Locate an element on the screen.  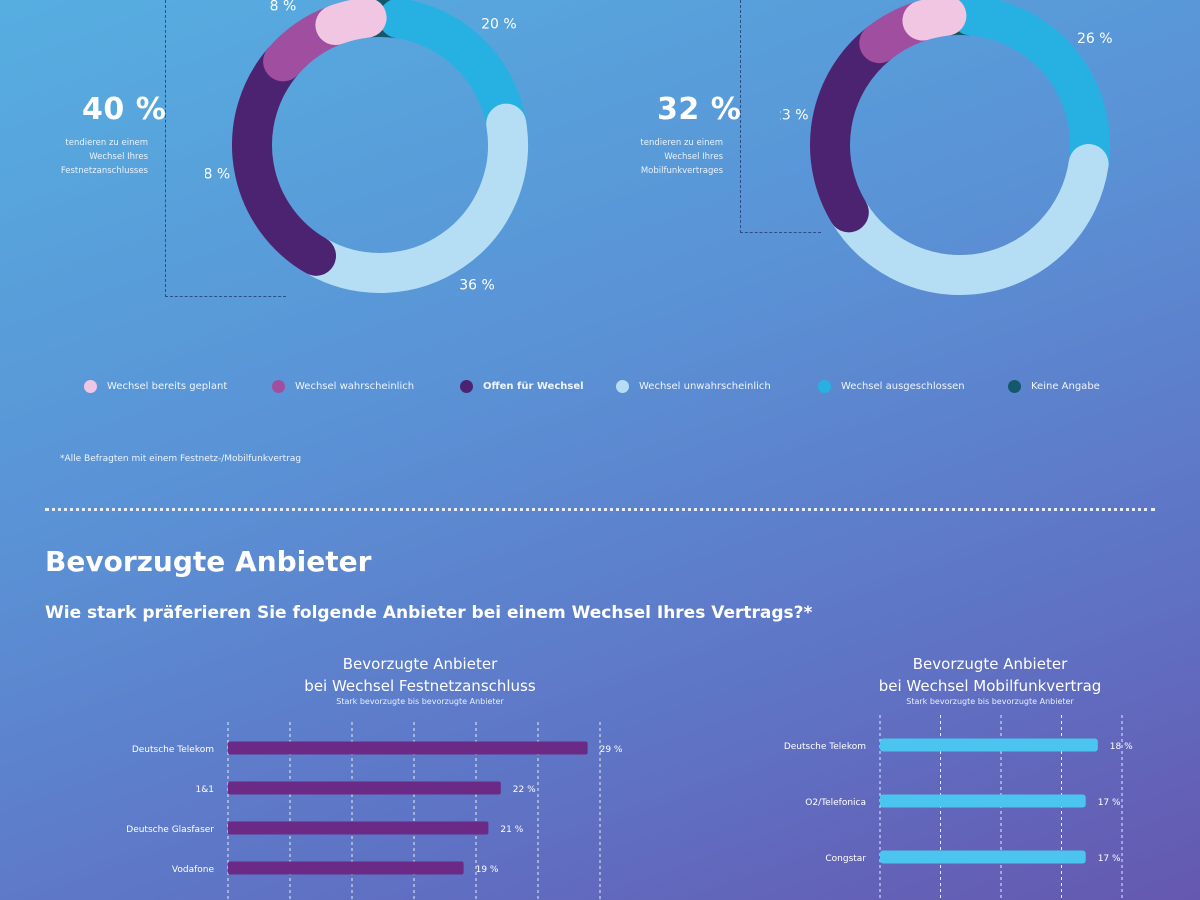
legend-item-ausgeschlossen: Wechsel ausgeschlossen is located at coordinates (891, 386).